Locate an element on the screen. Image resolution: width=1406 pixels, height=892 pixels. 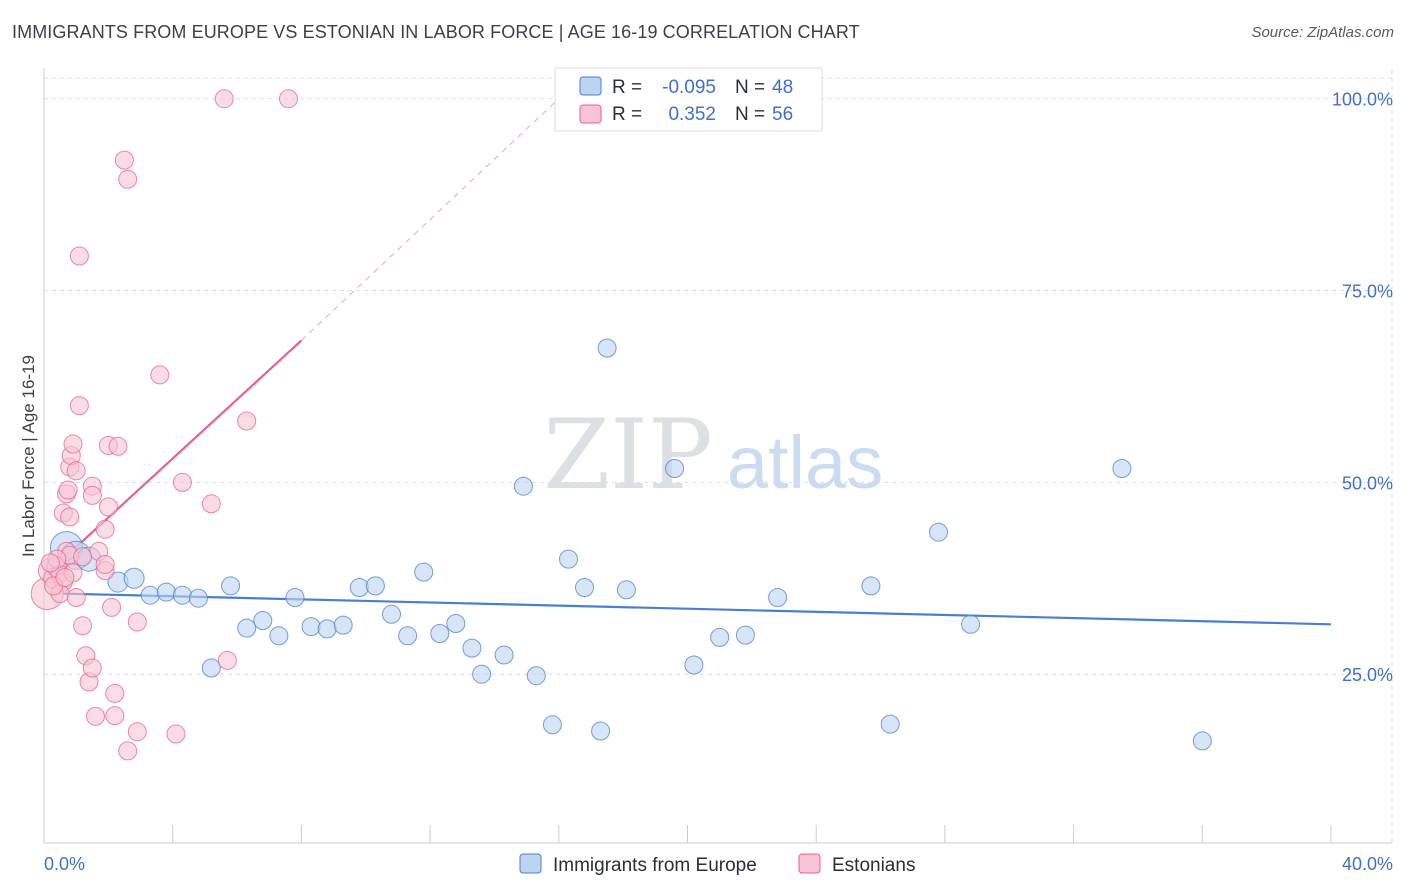
legend-swatch-pink is located at coordinates (590, 114).